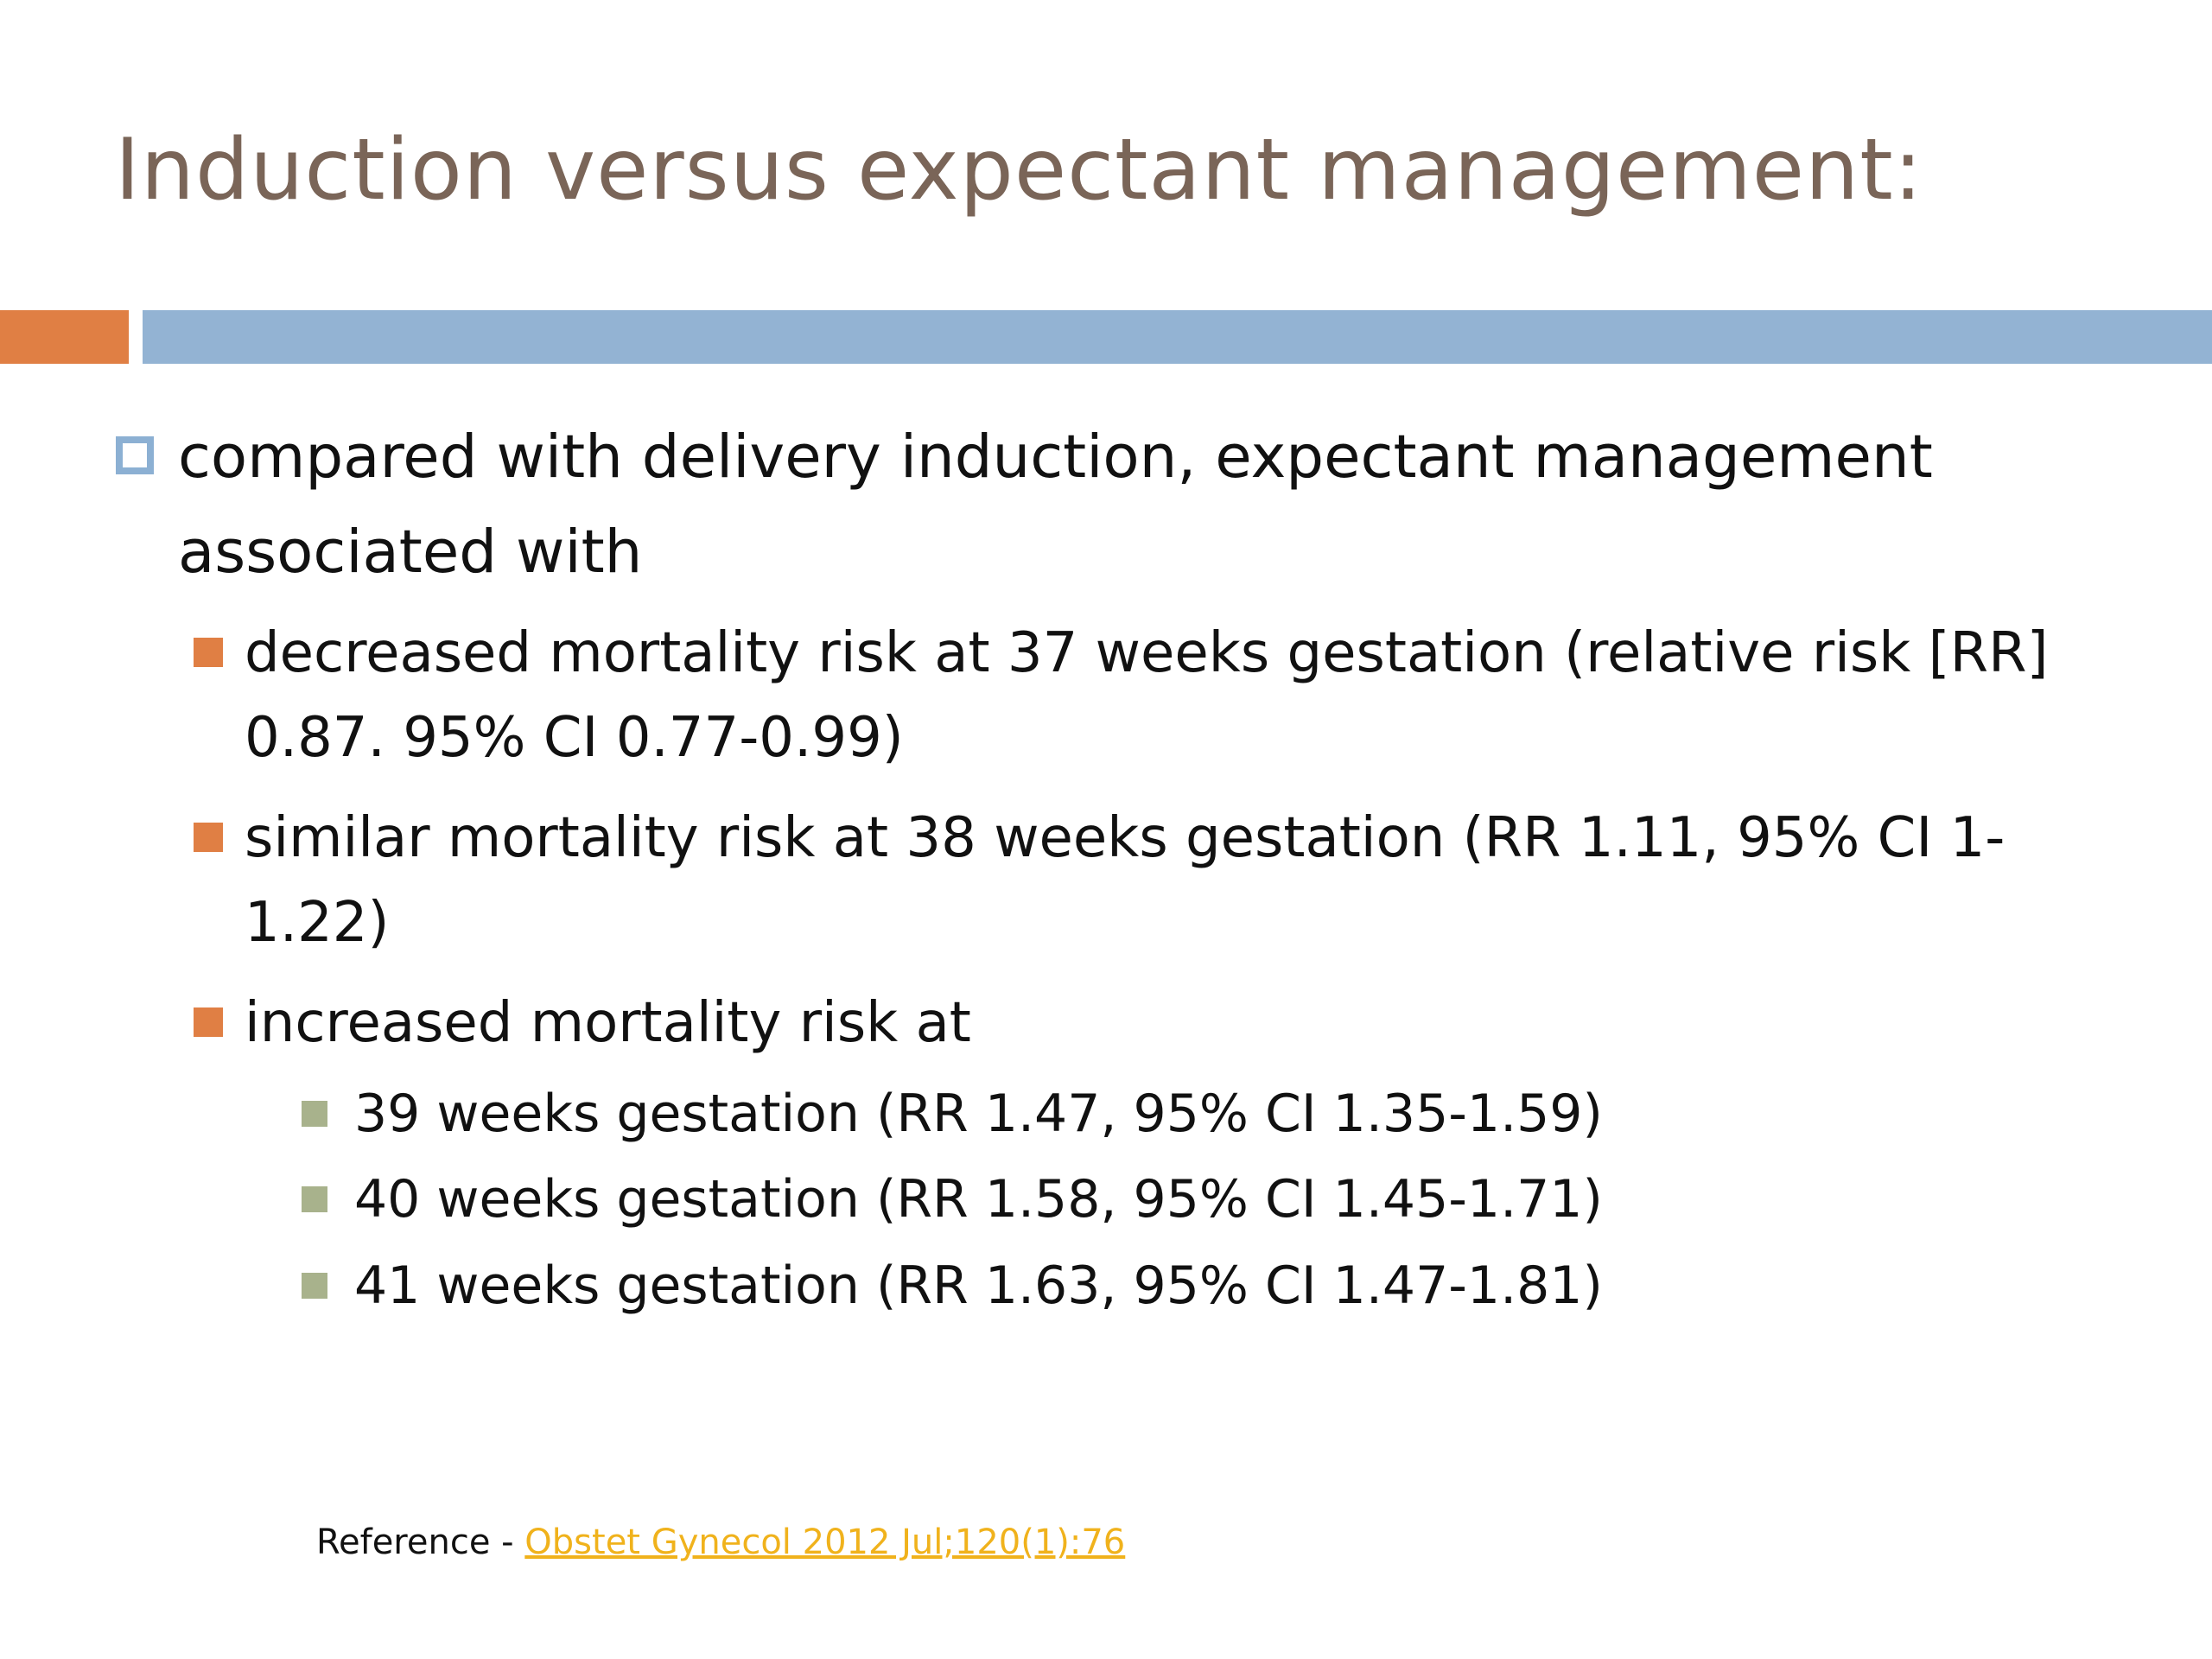  What do you see at coordinates (135, 455) in the screenshot?
I see `hollow-square-bullet-icon` at bounding box center [135, 455].